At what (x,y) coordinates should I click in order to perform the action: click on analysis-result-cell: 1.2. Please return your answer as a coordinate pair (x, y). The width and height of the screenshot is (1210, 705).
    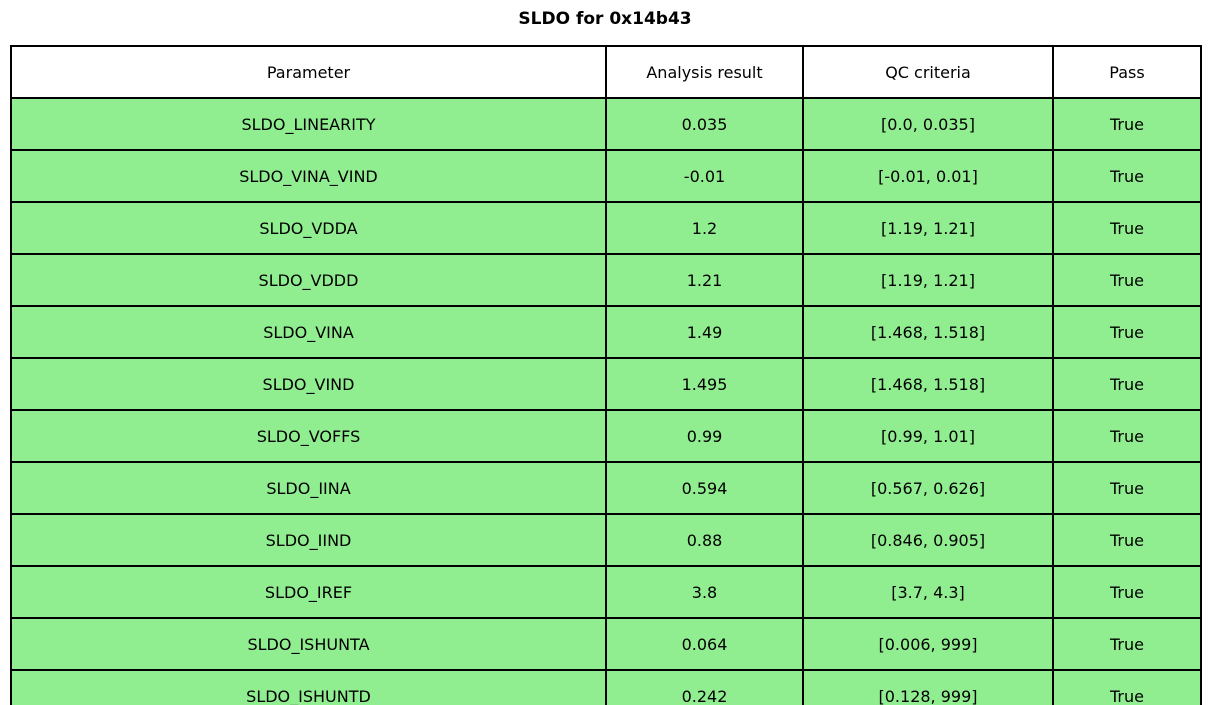
    Looking at the image, I should click on (704, 228).